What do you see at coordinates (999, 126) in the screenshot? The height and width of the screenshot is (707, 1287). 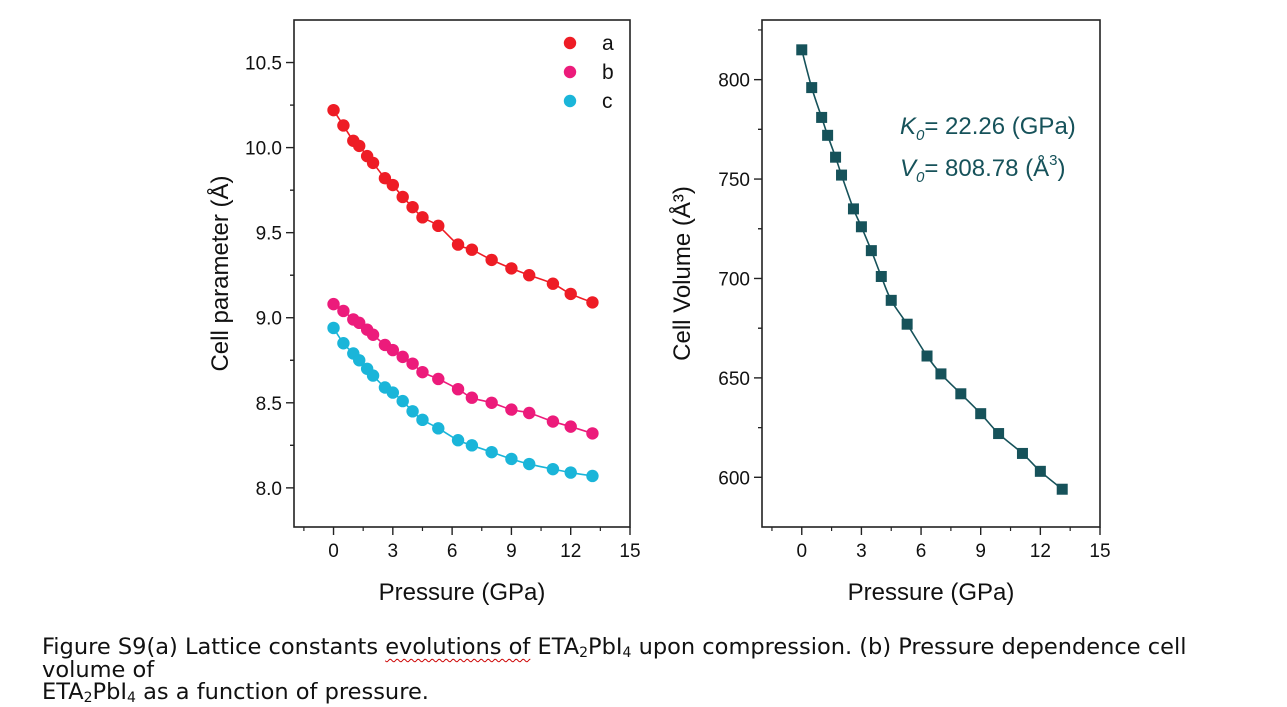 I see `annotation-k-value: = 22.26 (GPa)` at bounding box center [999, 126].